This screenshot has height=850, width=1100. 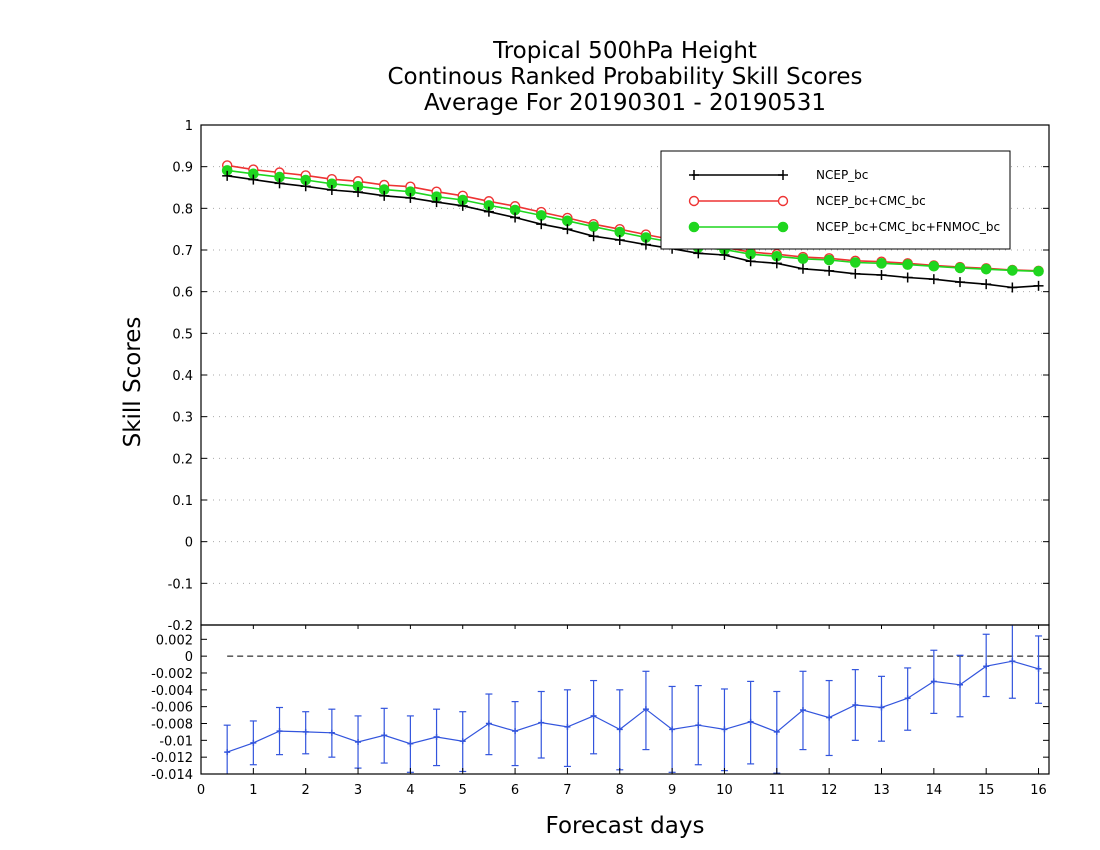 I want to click on chart-title-line-1: Tropical 500hPa Height, so click(x=624, y=51).